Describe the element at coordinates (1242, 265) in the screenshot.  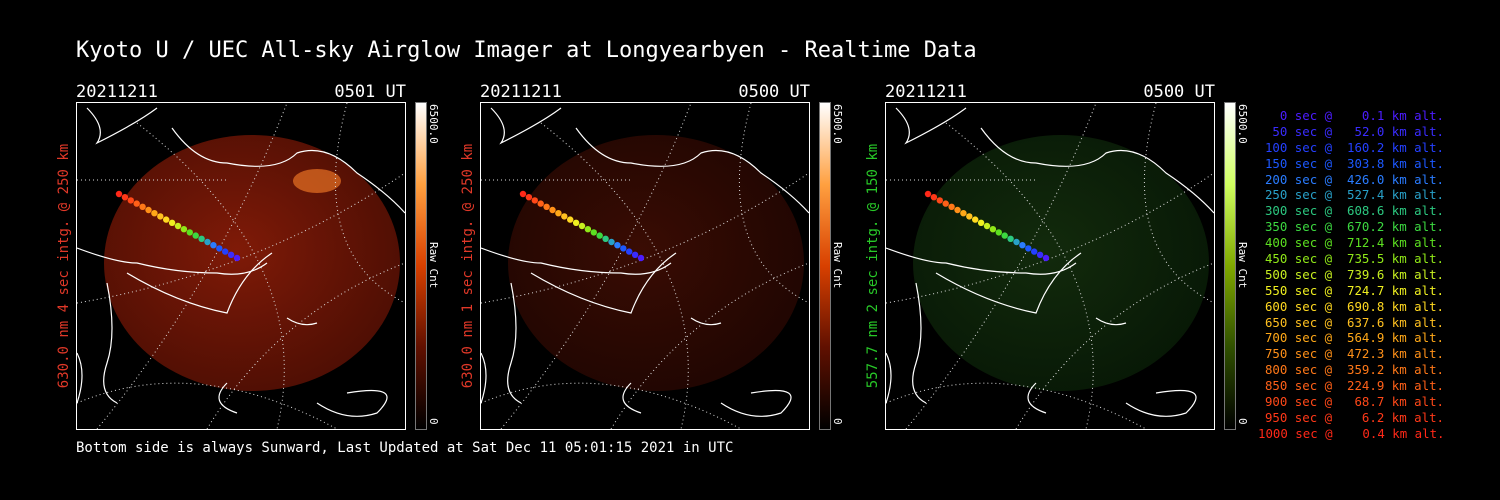
I see `colorbar-3-unit: Raw Cnt` at that location.